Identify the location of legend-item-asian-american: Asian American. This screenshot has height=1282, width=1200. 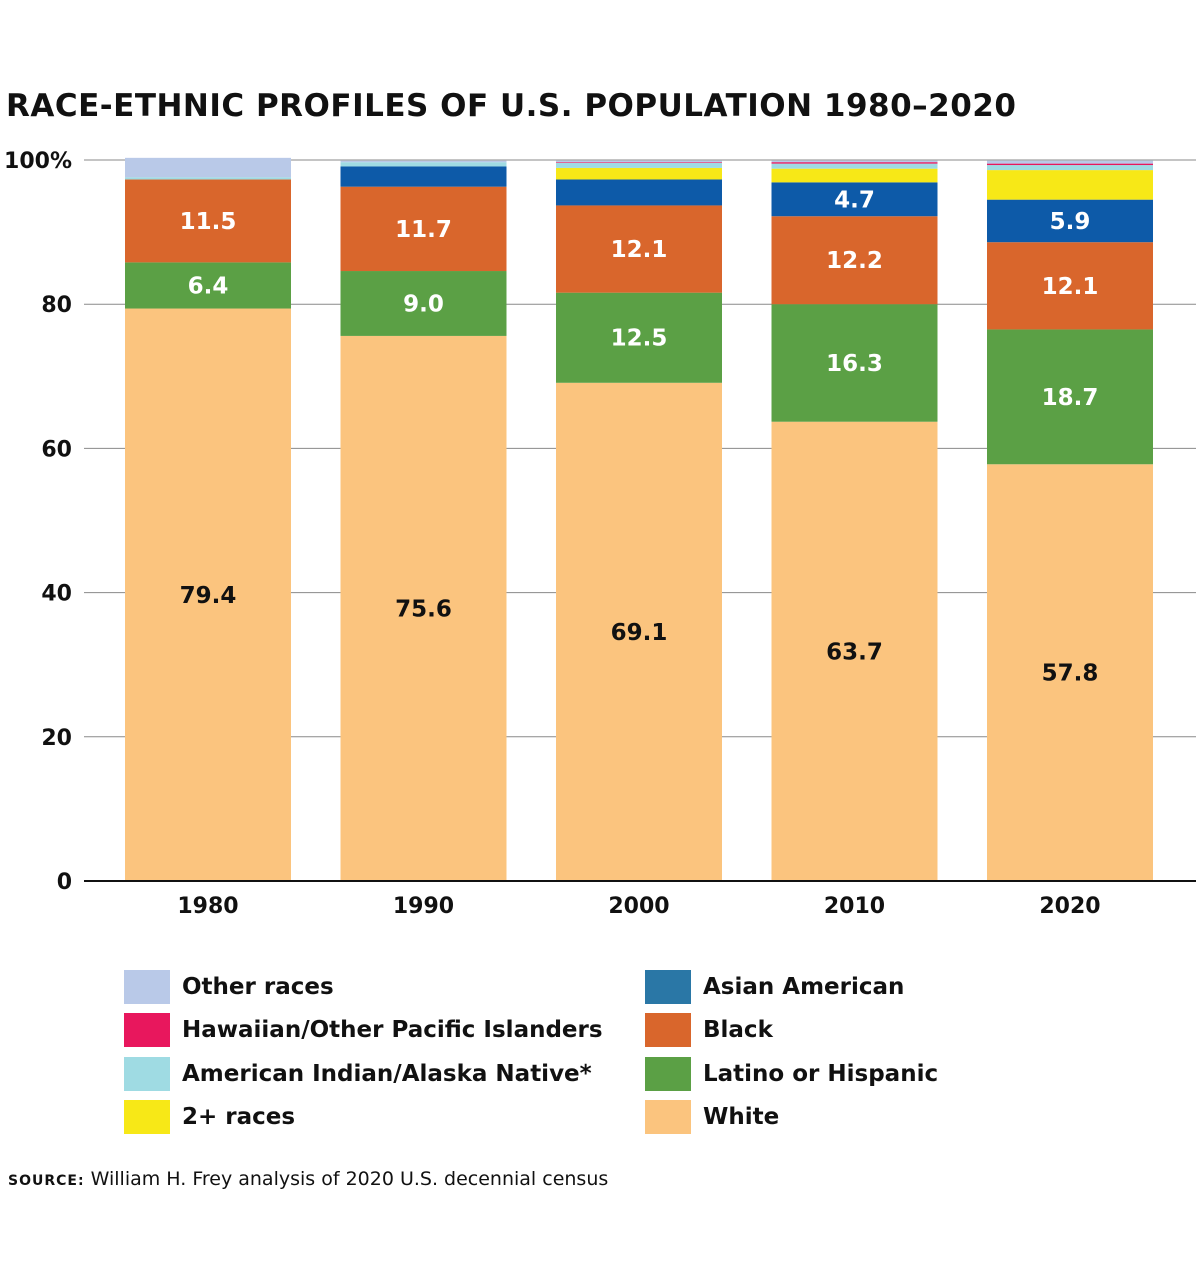
(774, 987).